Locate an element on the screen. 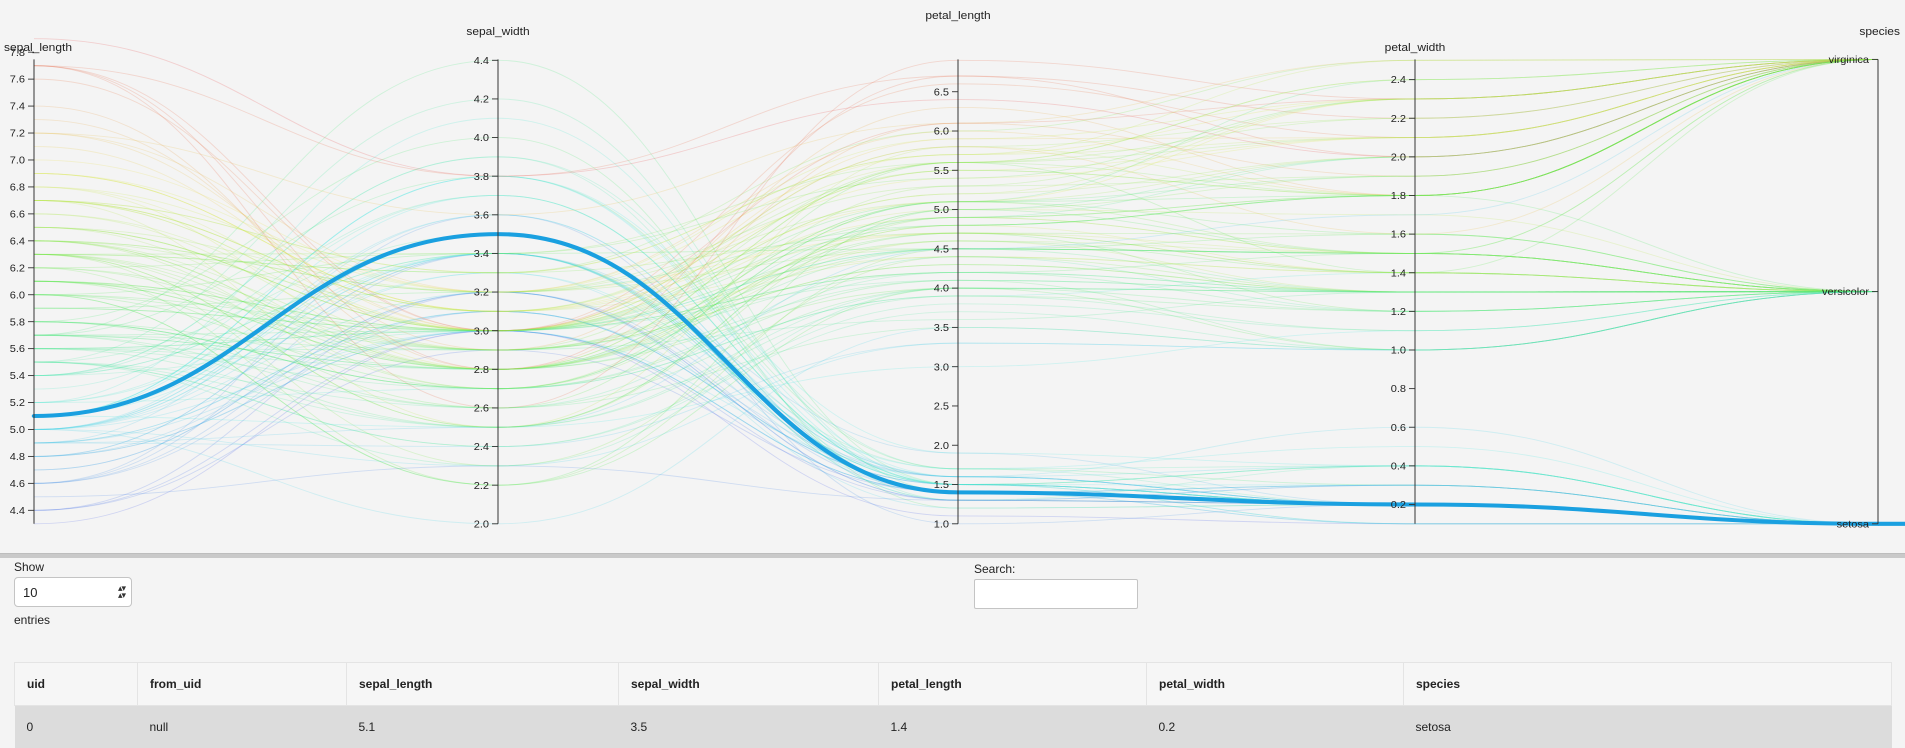 The height and width of the screenshot is (748, 1905). column-header-from-uid: from_uid is located at coordinates (242, 684).